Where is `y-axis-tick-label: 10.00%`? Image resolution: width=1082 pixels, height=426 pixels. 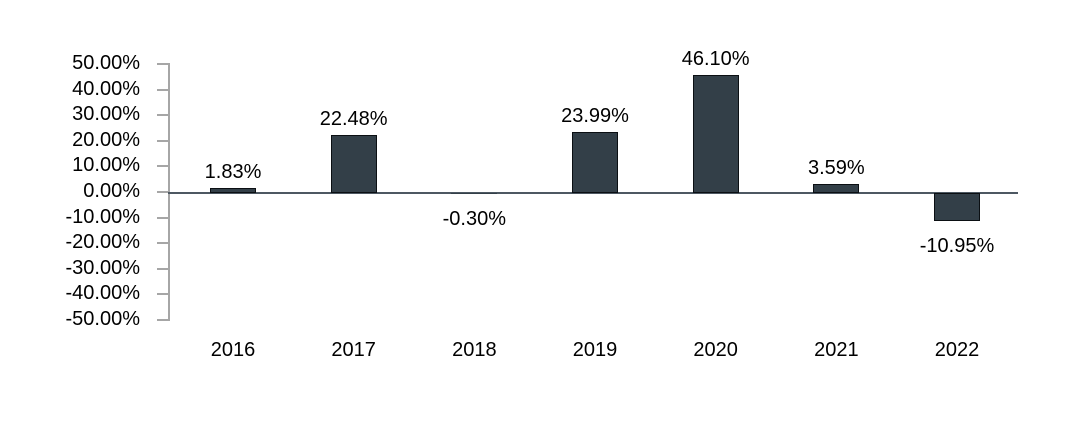
y-axis-tick-label: 10.00% is located at coordinates (106, 165).